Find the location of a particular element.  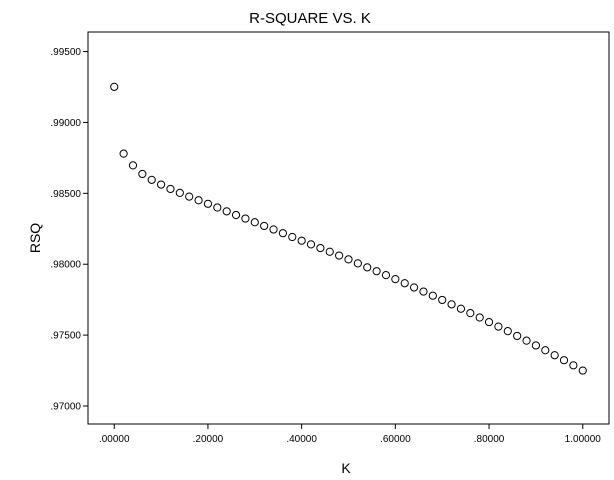

y-tick-label: .98000 is located at coordinates (65, 265).